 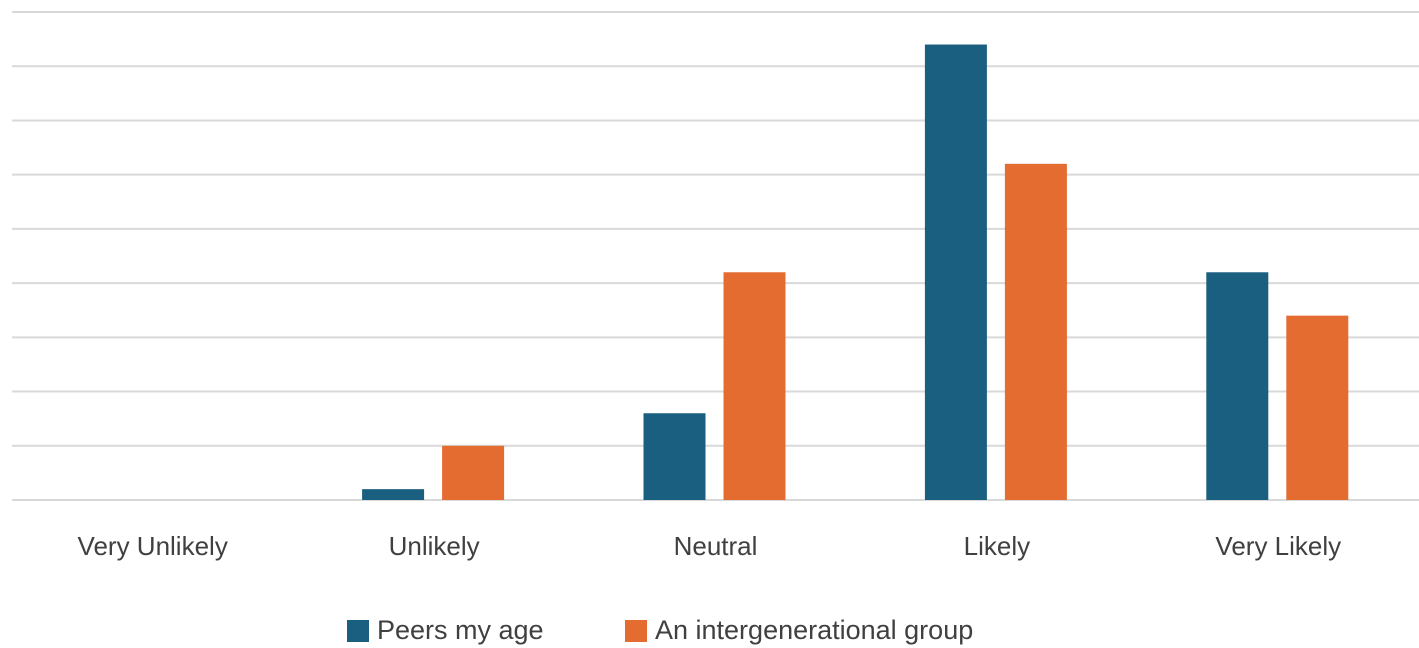 What do you see at coordinates (153, 546) in the screenshot?
I see `x-tick-label: Very Unlikely` at bounding box center [153, 546].